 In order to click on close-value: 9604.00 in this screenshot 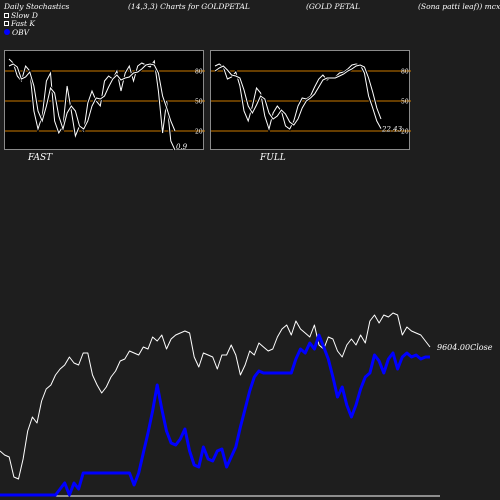, I will do `click(453, 347)`.